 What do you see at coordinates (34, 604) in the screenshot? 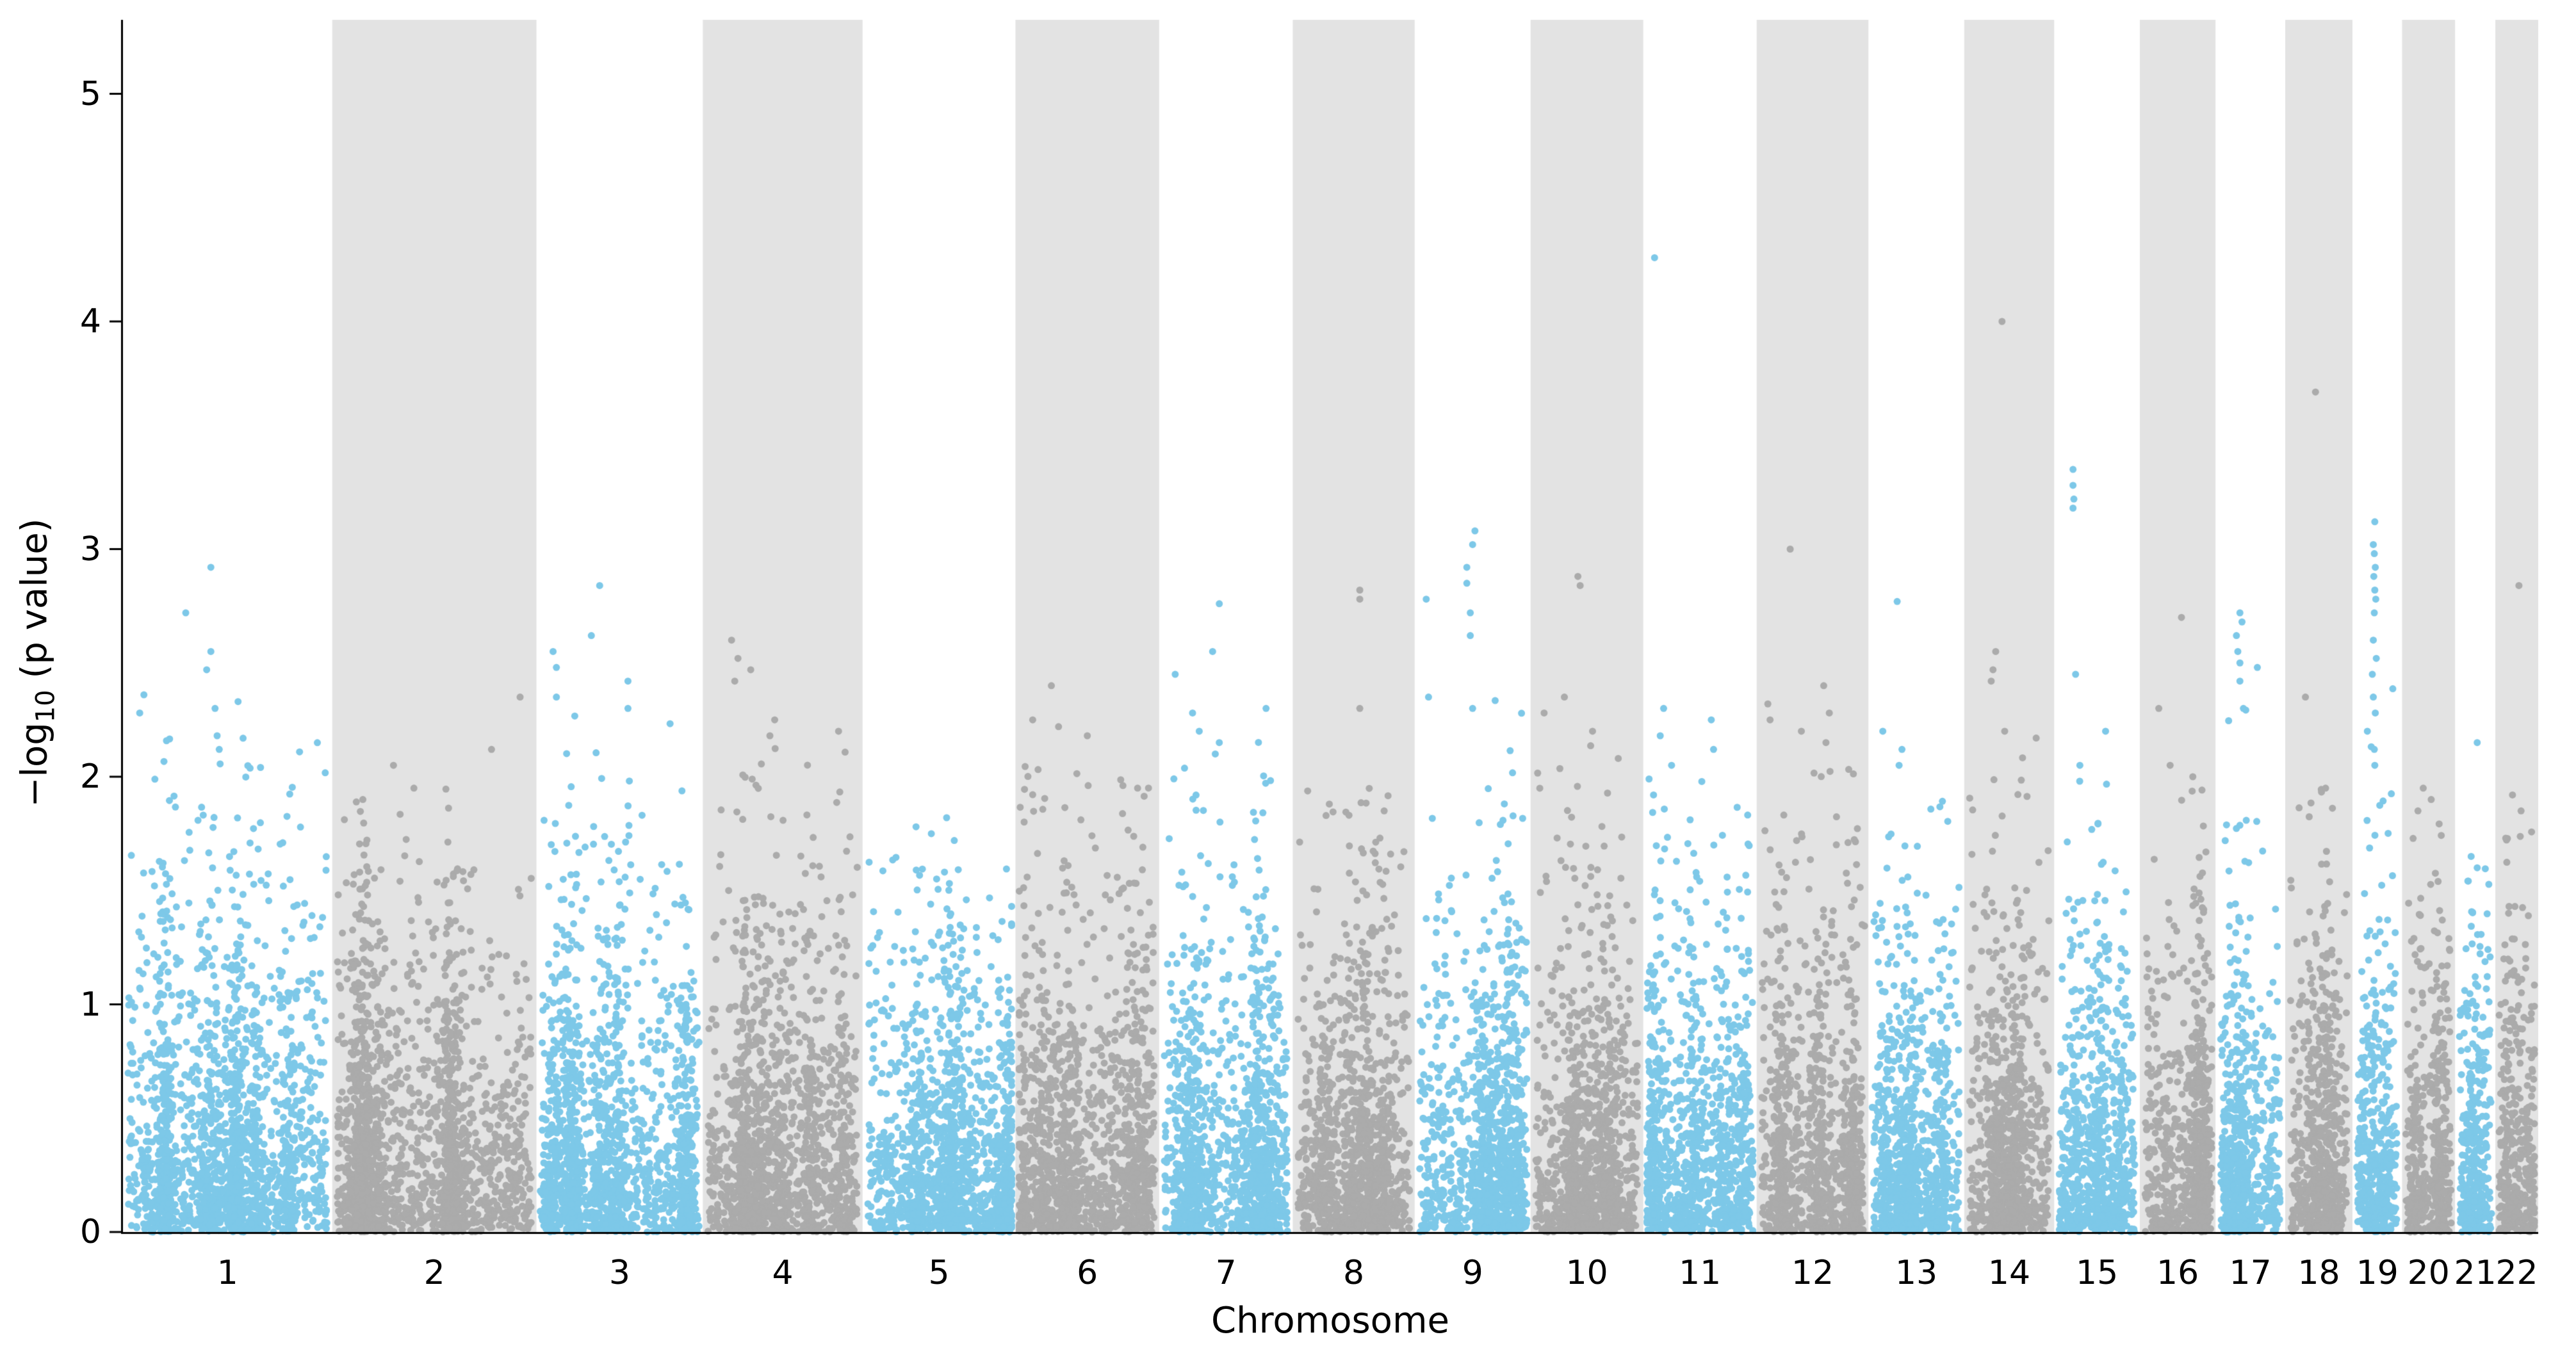
I see `y-axis-label-suffix: (p value)` at bounding box center [34, 604].